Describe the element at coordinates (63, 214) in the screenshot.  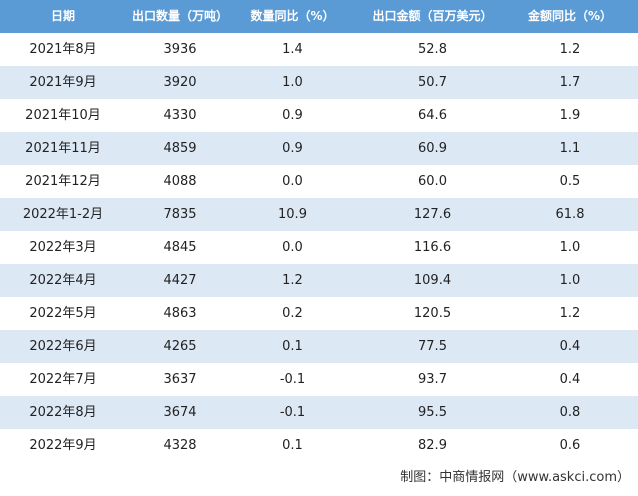
I see `table-cell: 2022年1-2月` at that location.